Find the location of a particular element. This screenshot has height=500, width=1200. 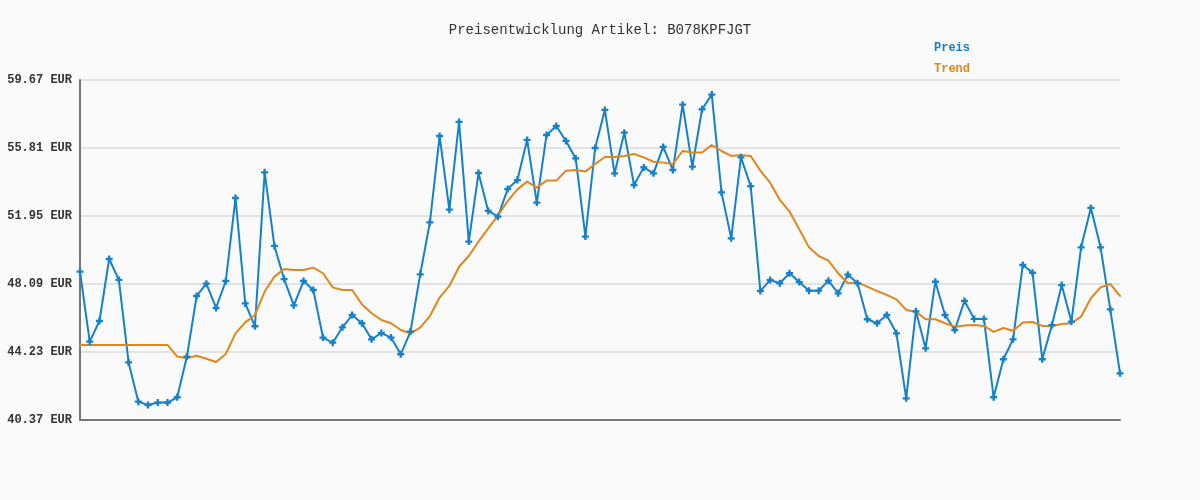

chart-title: Preisentwicklung Artikel: B078KPFJGT is located at coordinates (600, 30).